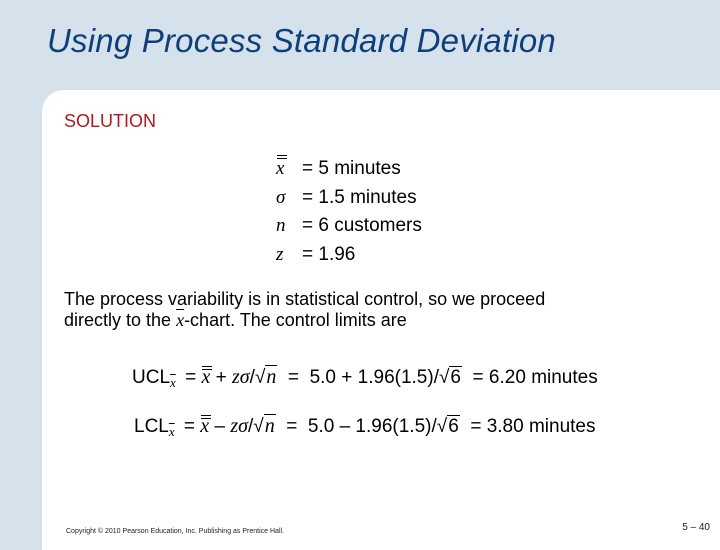  Describe the element at coordinates (362, 226) in the screenshot. I see `given-value: = 6 customers` at that location.